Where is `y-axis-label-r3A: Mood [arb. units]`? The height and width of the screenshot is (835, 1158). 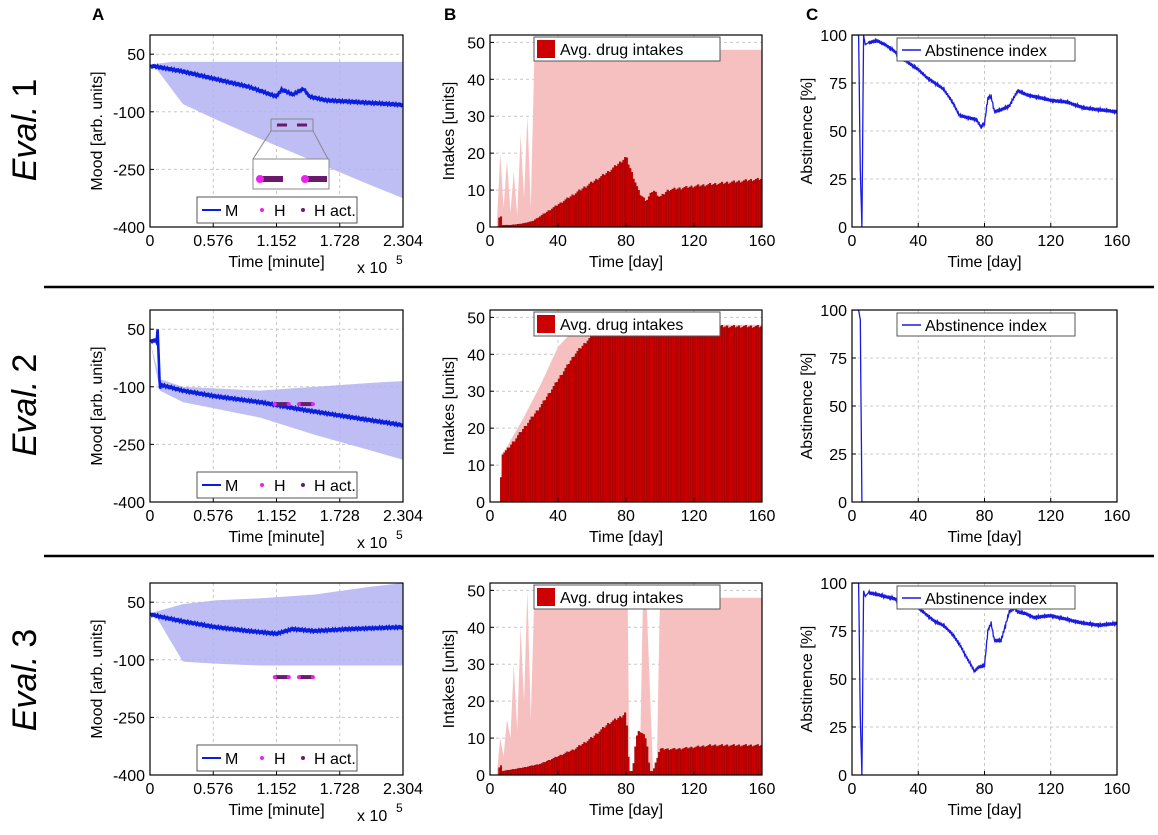 y-axis-label-r3A: Mood [arb. units] is located at coordinates (97, 678).